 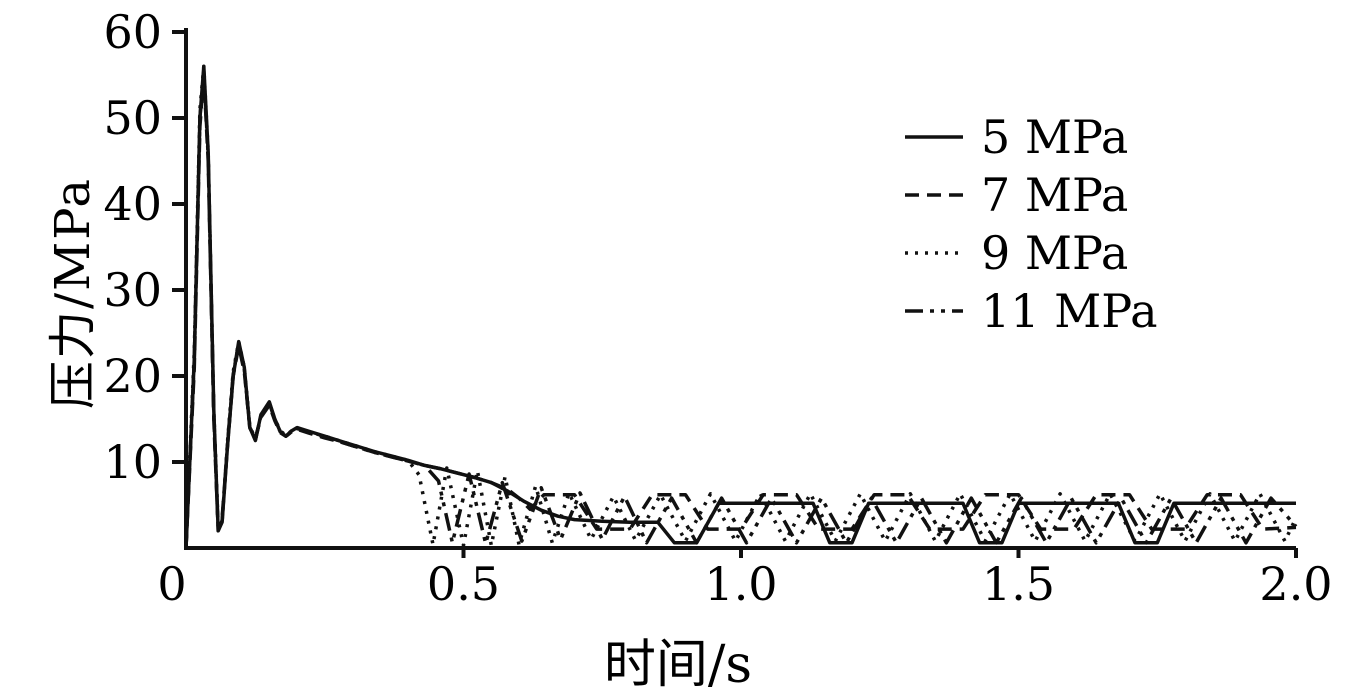 I want to click on legend-line-sample-5mpa, so click(x=934, y=137).